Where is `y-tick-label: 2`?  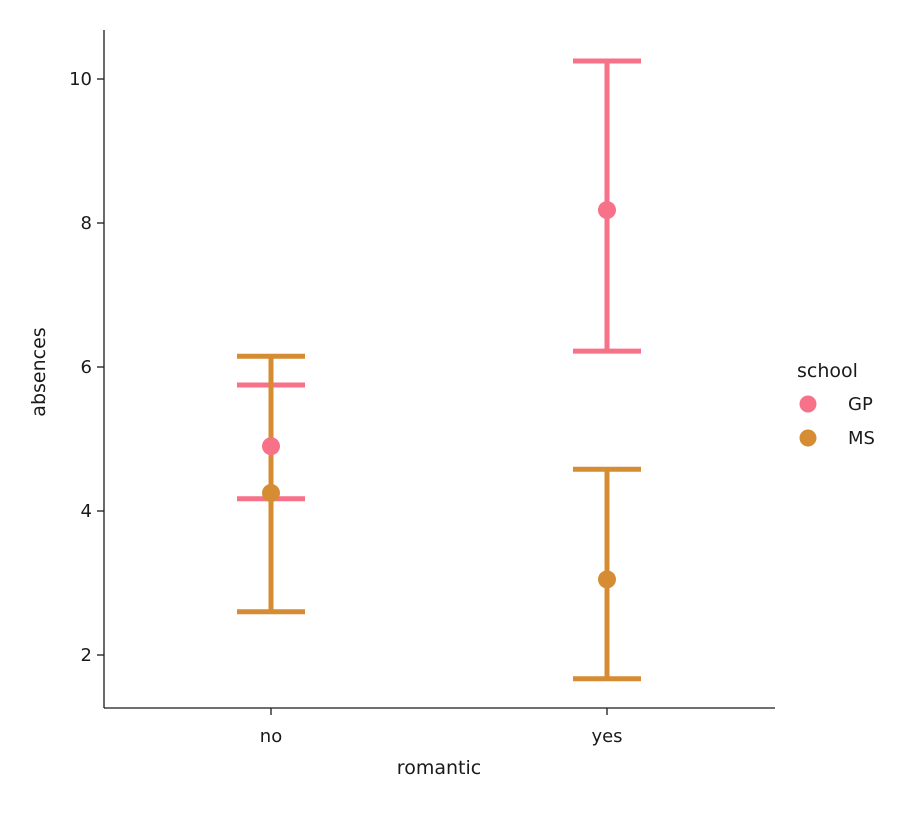
y-tick-label: 2 is located at coordinates (86, 655).